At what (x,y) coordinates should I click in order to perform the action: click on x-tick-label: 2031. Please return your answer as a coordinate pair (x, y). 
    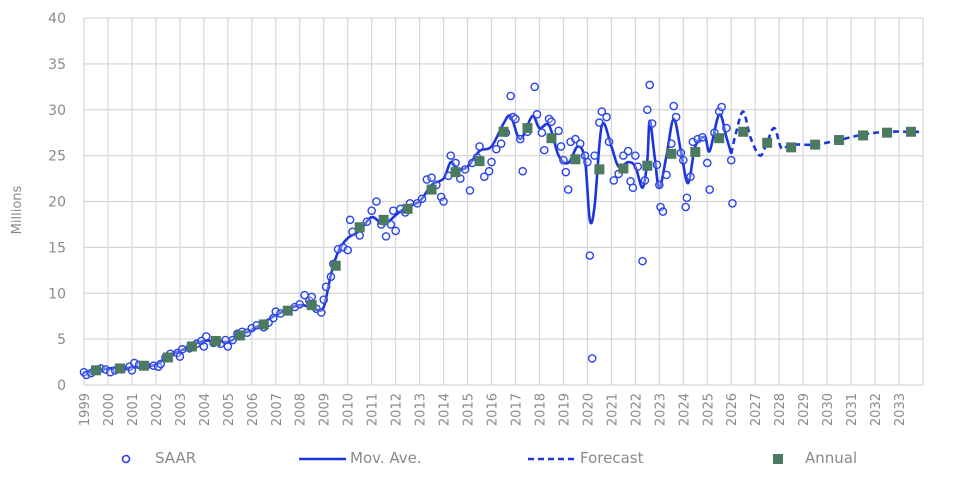
    Looking at the image, I should click on (852, 409).